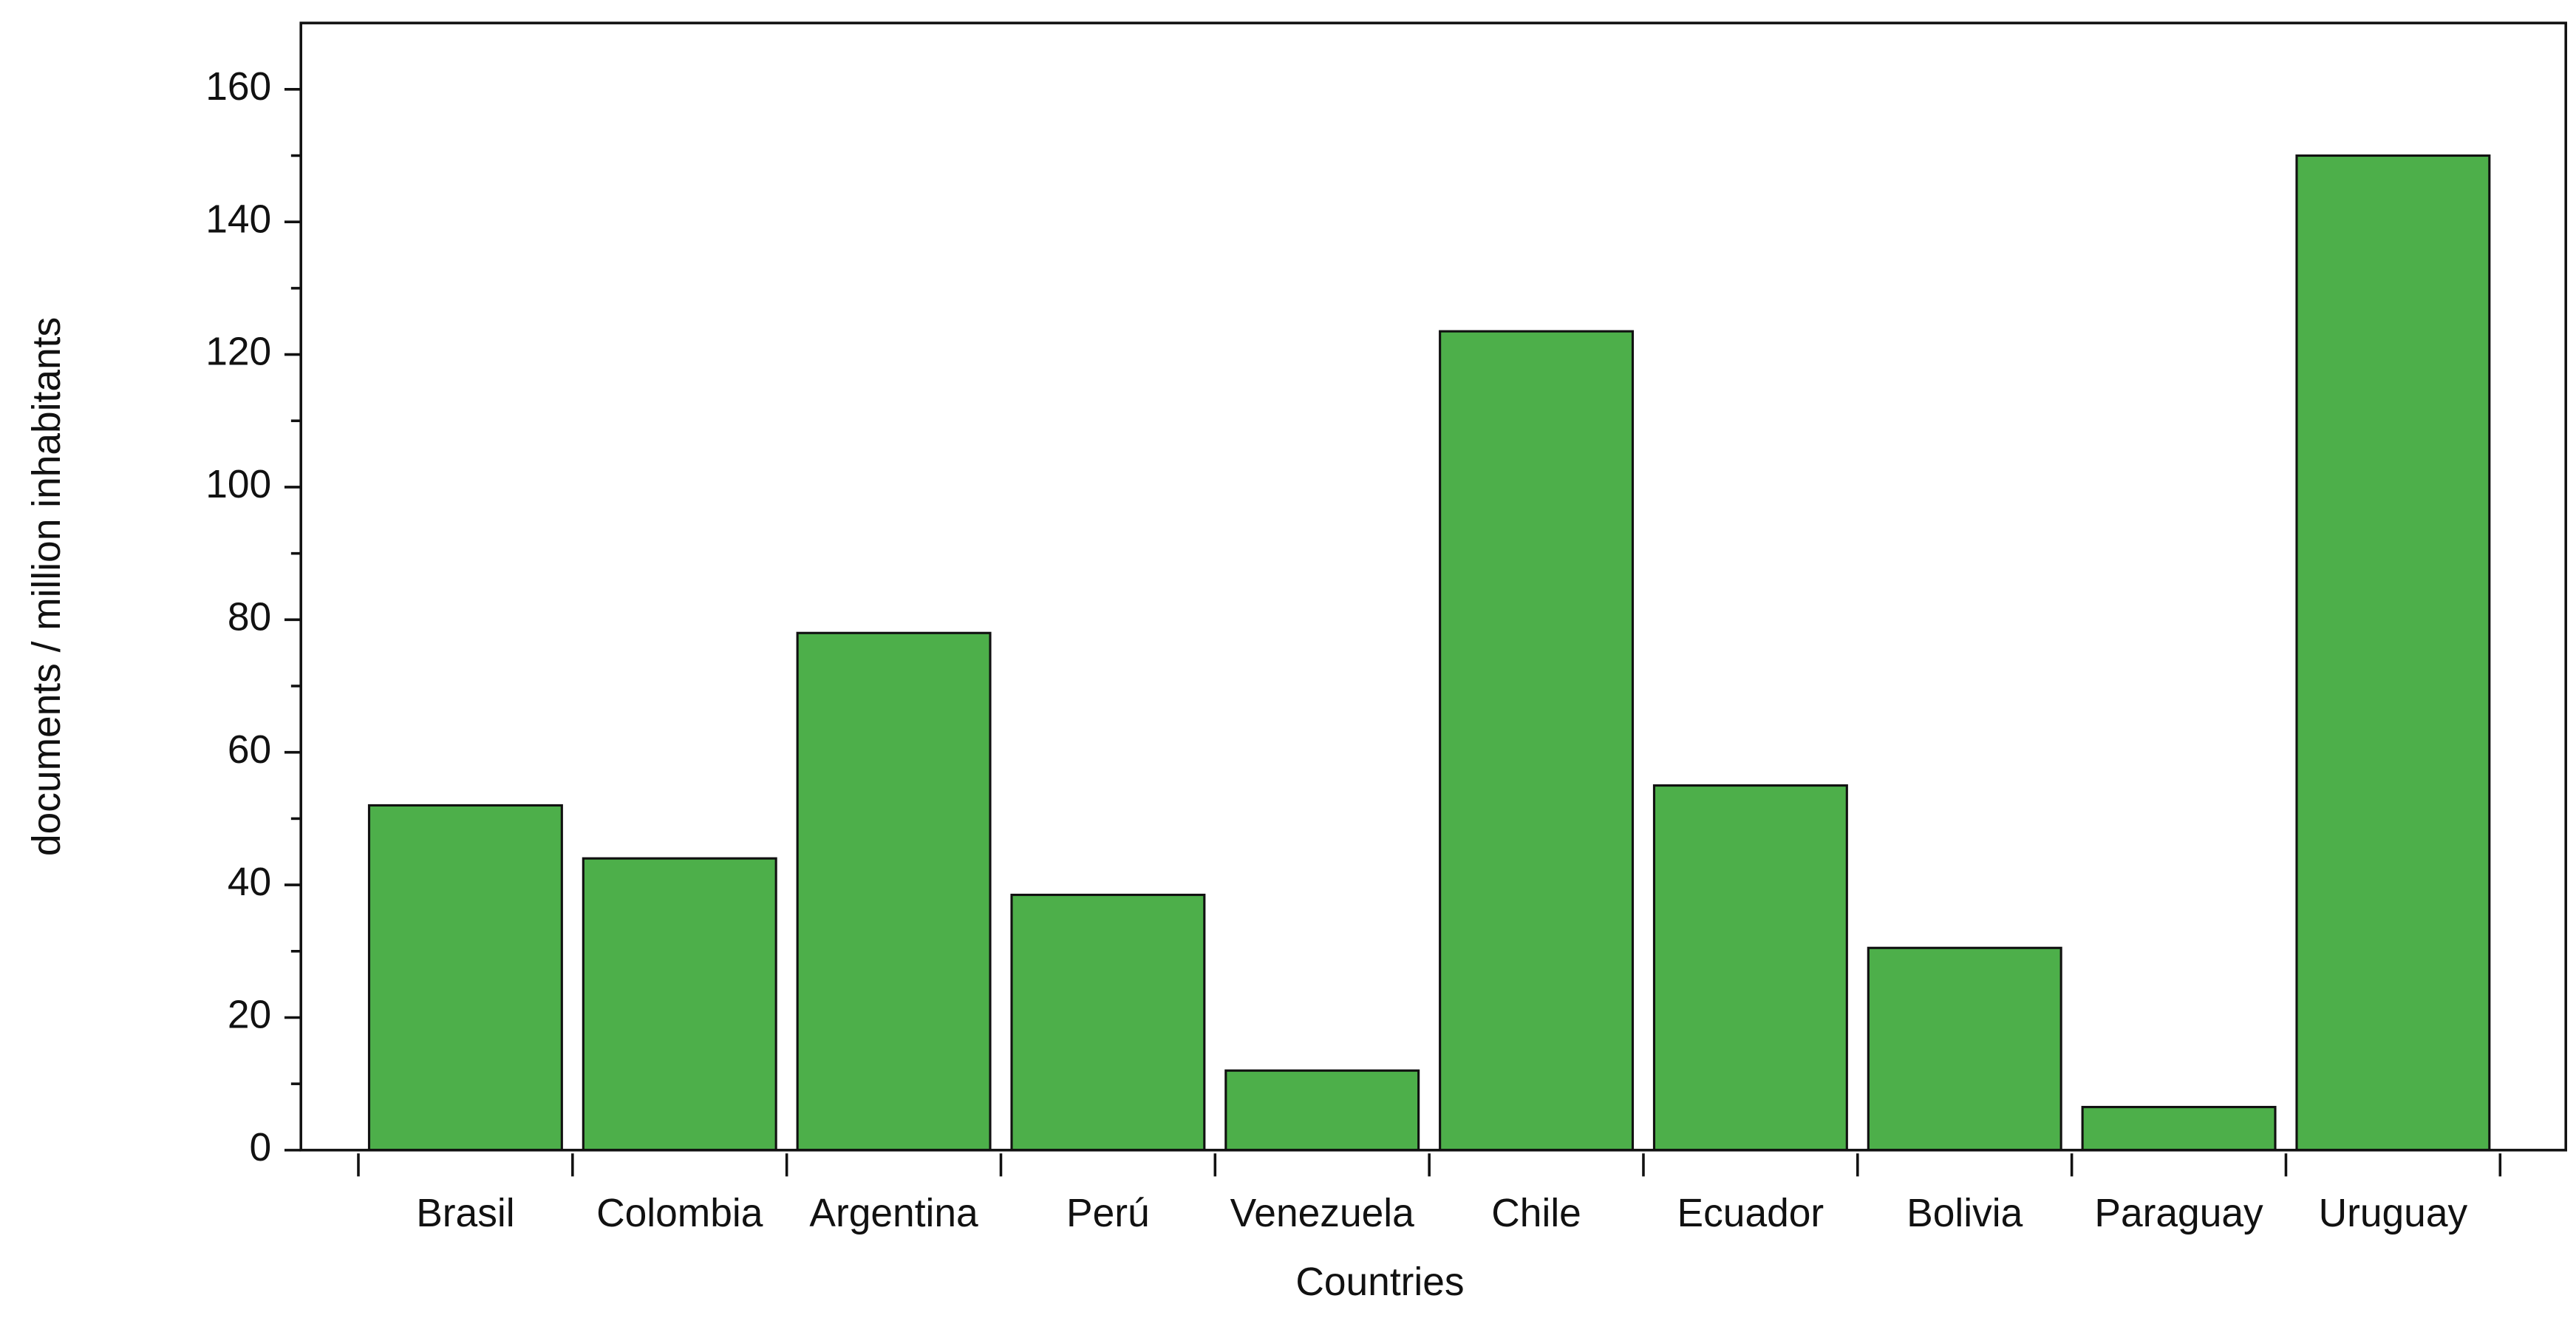 This screenshot has width=2576, height=1321. Describe the element at coordinates (2393, 1213) in the screenshot. I see `x-tick-label: Uruguay` at that location.